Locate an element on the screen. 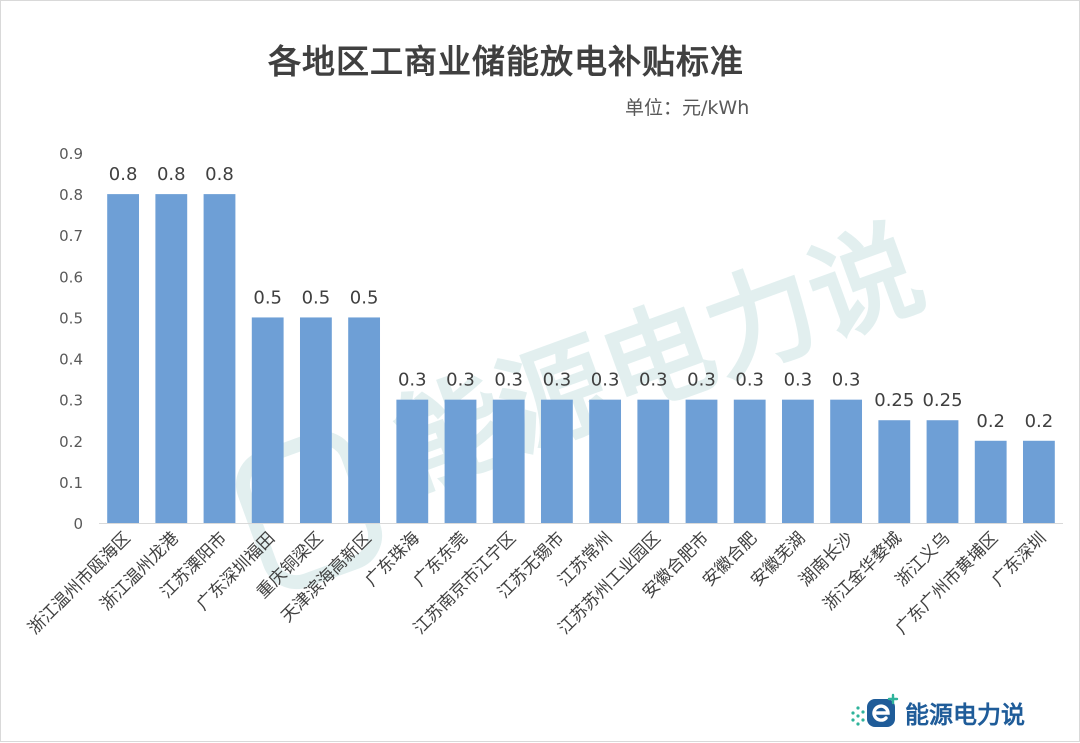 This screenshot has height=743, width=1080. y-tick-label: 0.7 is located at coordinates (71, 236).